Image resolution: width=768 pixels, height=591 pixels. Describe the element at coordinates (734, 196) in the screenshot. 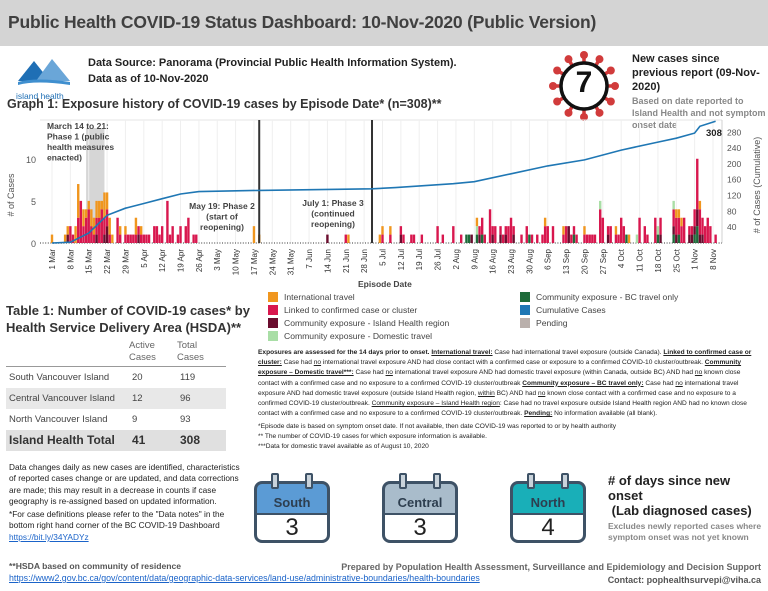

I see `y2-tick-label: 120` at that location.